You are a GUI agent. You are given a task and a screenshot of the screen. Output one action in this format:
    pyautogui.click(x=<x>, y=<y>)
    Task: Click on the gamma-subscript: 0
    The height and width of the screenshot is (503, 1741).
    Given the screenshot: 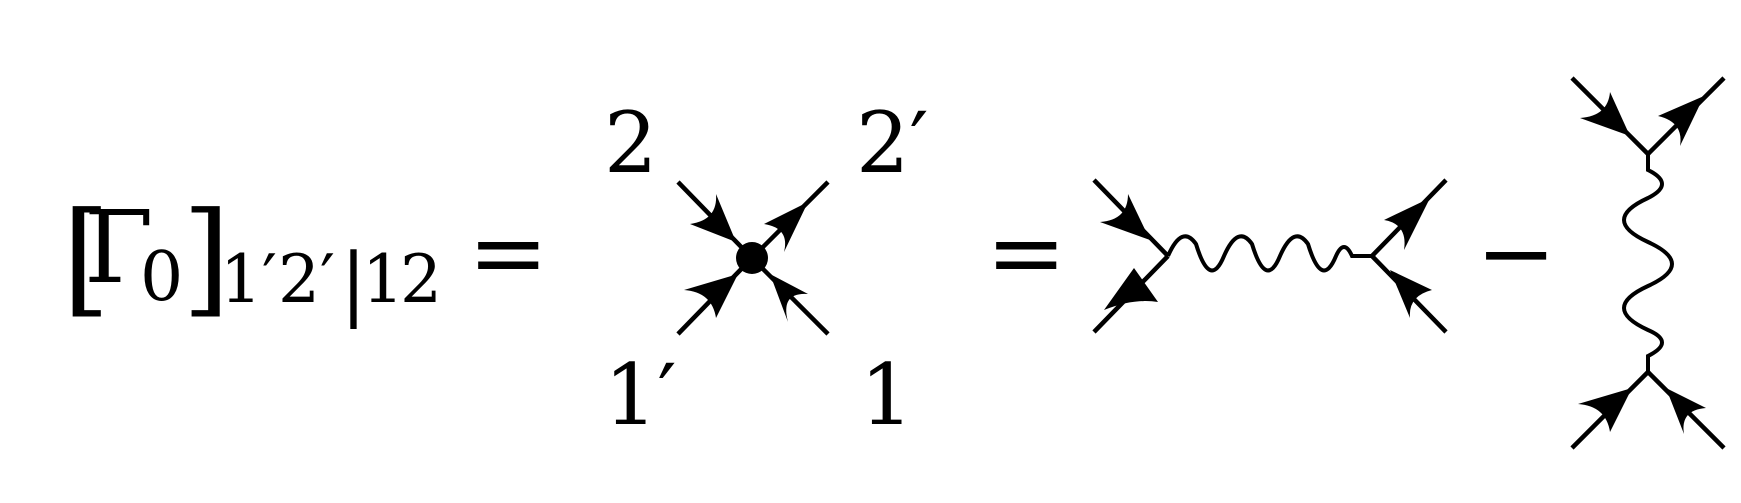 What is the action you would take?
    pyautogui.click(x=161, y=277)
    